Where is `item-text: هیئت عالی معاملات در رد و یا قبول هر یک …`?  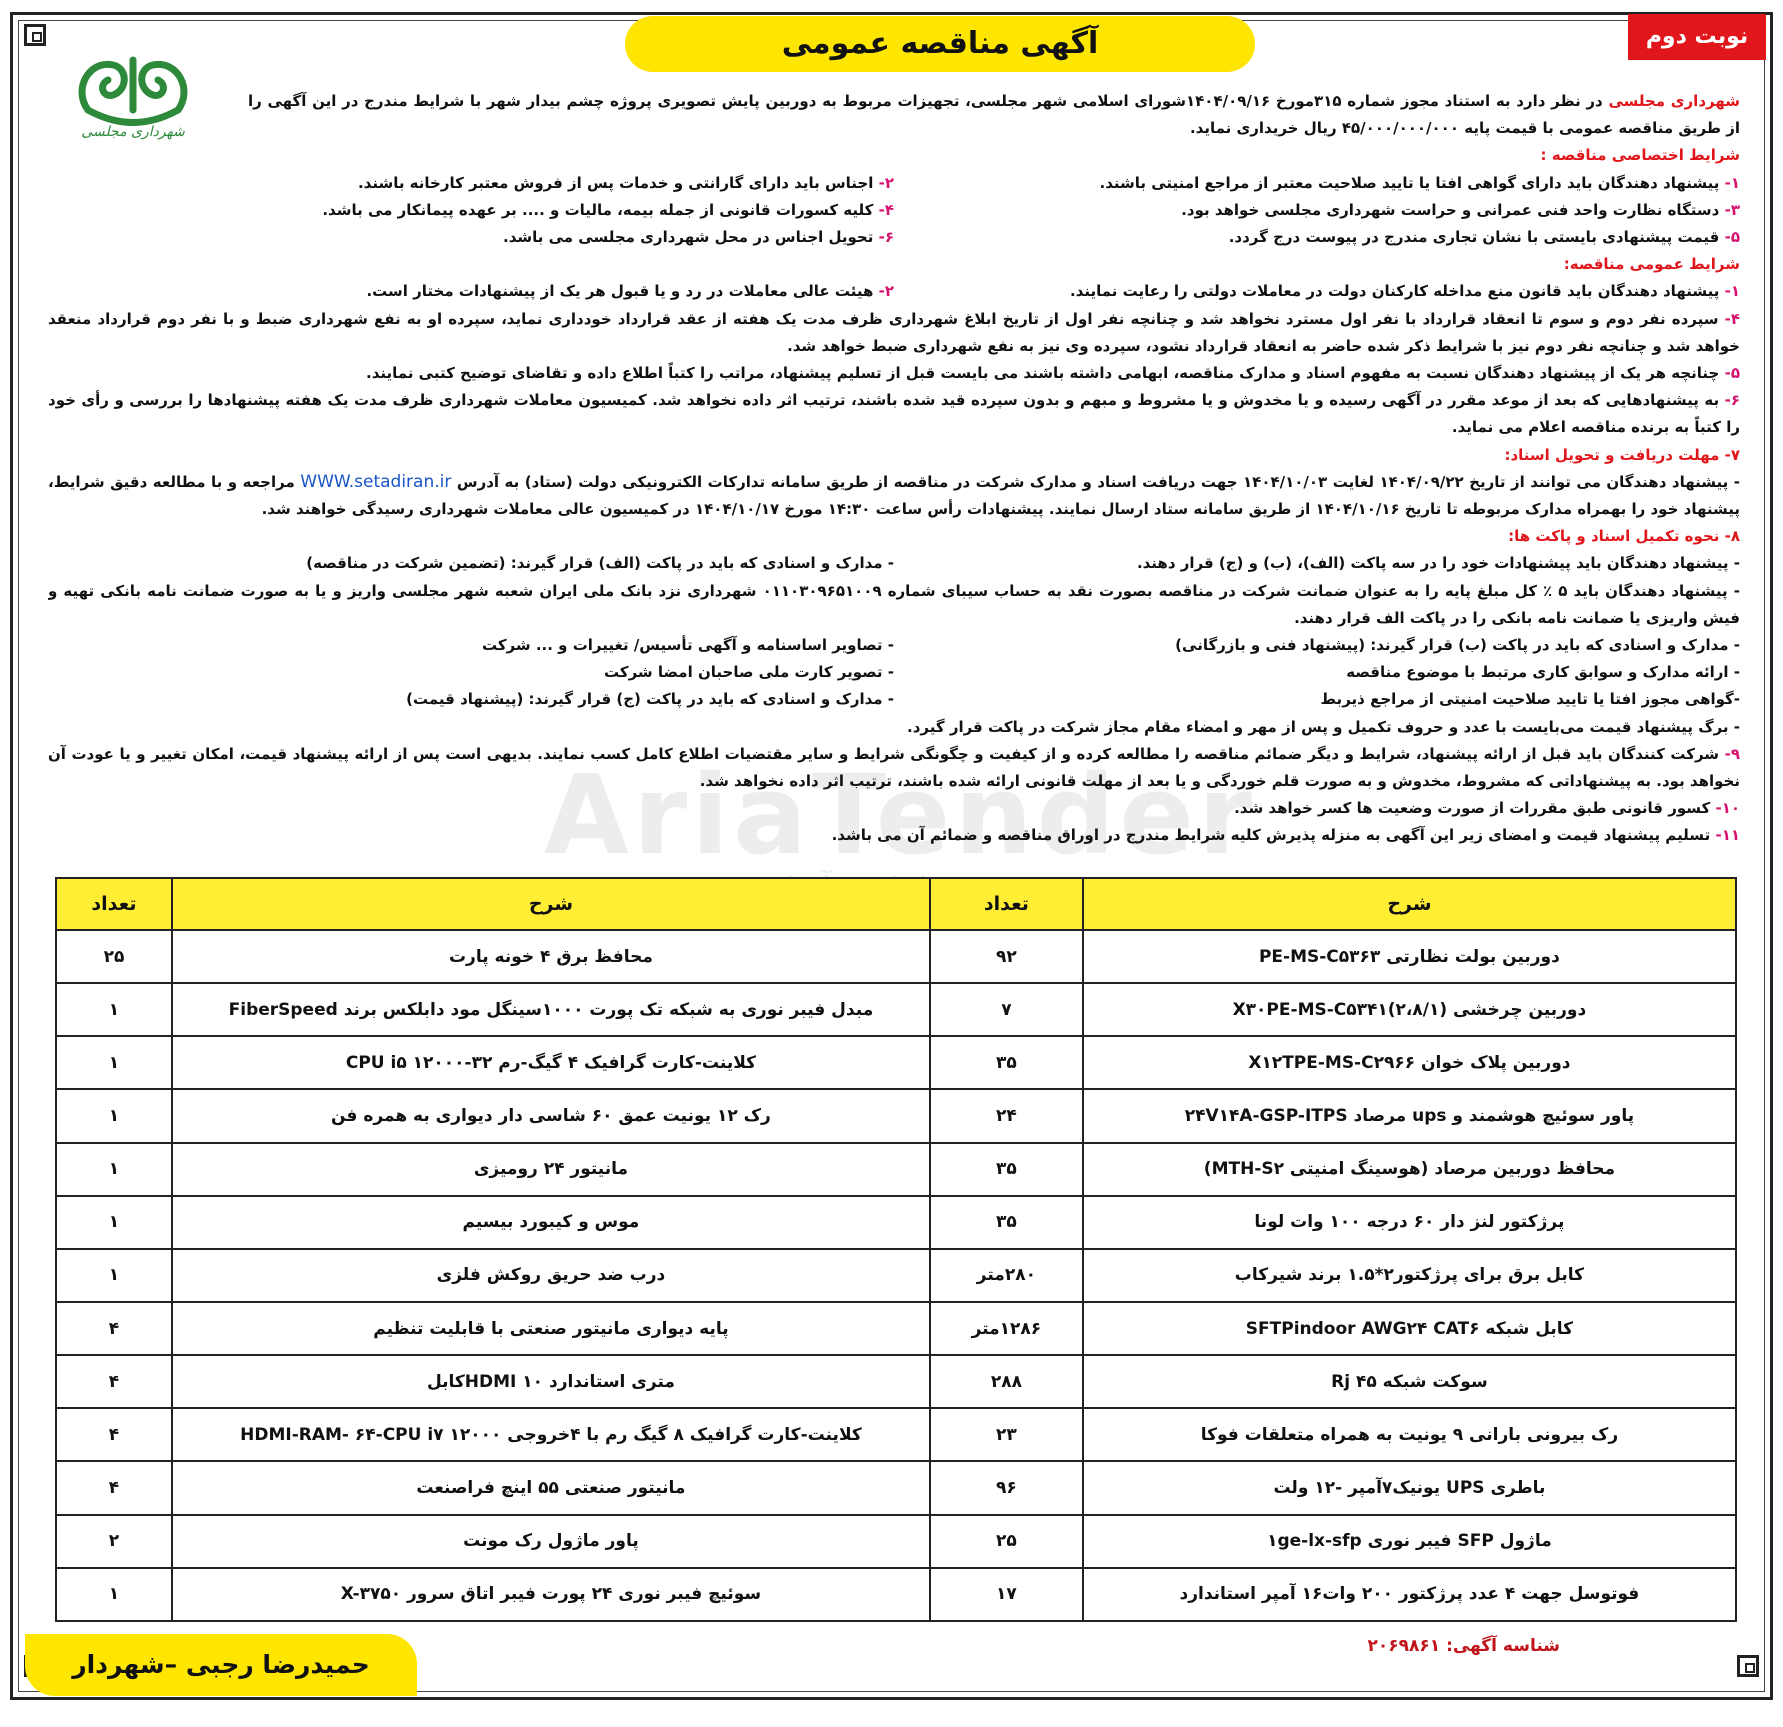
item-text: هیئت عالی معاملات در رد و یا قبول هر یک … is located at coordinates (620, 291).